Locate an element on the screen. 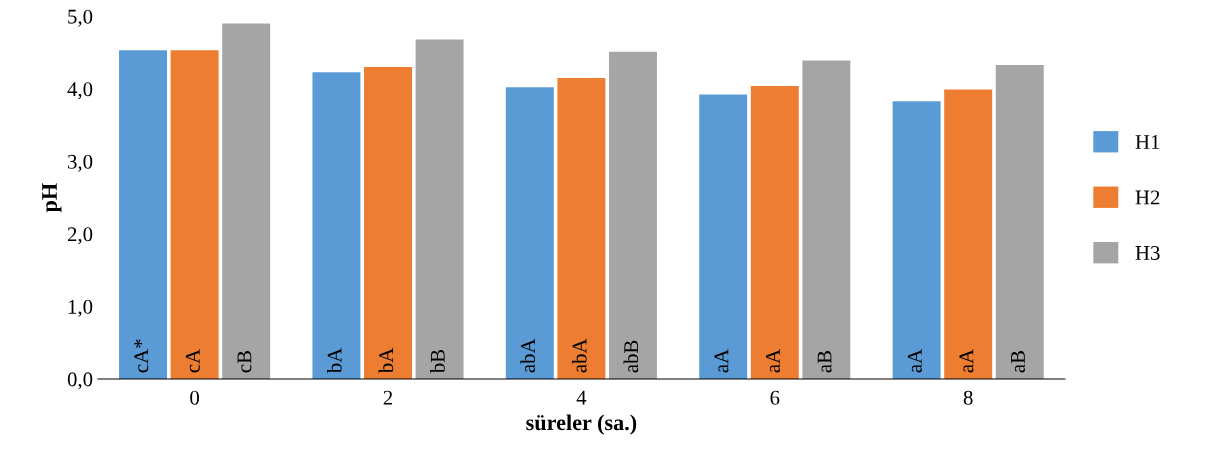 The height and width of the screenshot is (465, 1224). data-label: abB is located at coordinates (631, 356).